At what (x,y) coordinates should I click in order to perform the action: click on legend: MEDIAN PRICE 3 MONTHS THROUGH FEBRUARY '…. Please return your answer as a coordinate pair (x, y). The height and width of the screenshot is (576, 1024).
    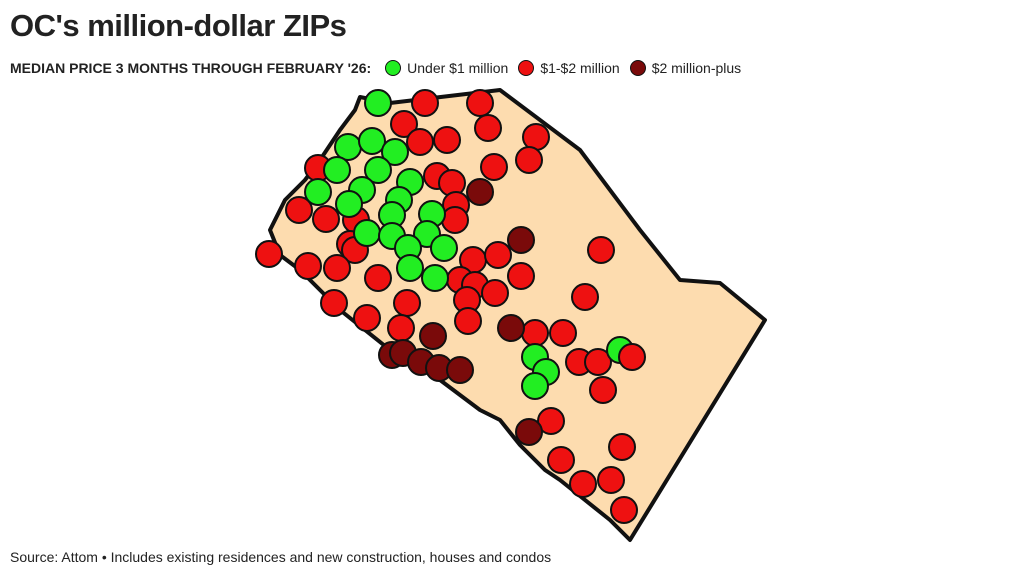
    Looking at the image, I should click on (380, 68).